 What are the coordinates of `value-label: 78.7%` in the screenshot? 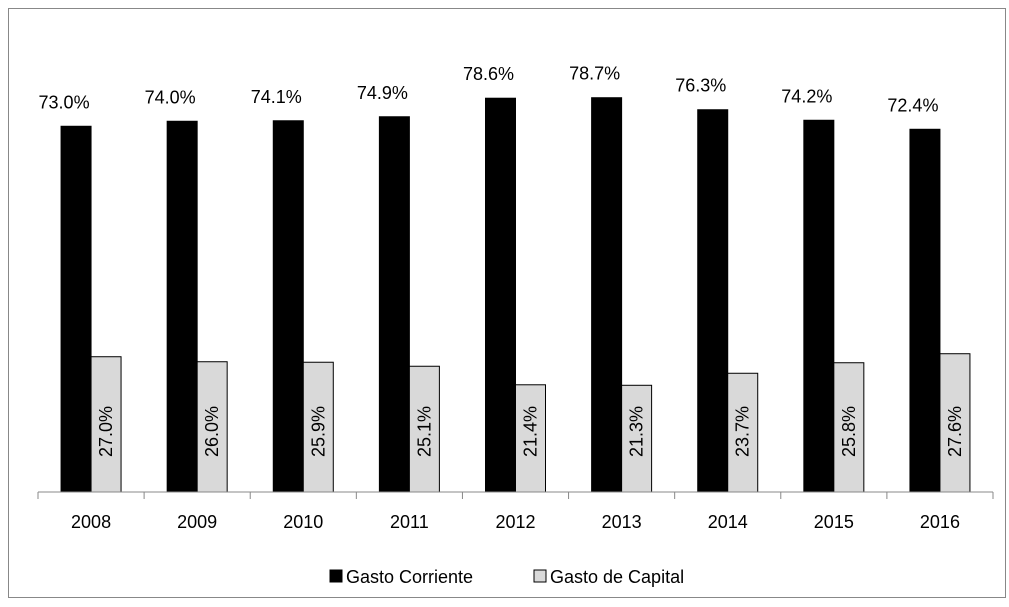 It's located at (594, 74).